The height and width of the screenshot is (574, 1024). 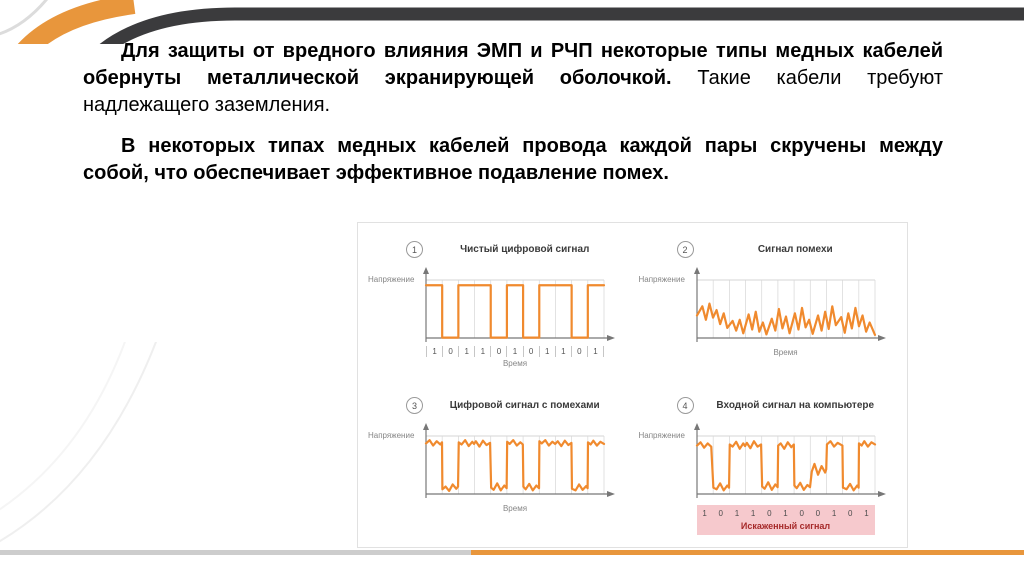 What do you see at coordinates (685, 405) in the screenshot?
I see `chart-number-badge: 4` at bounding box center [685, 405].